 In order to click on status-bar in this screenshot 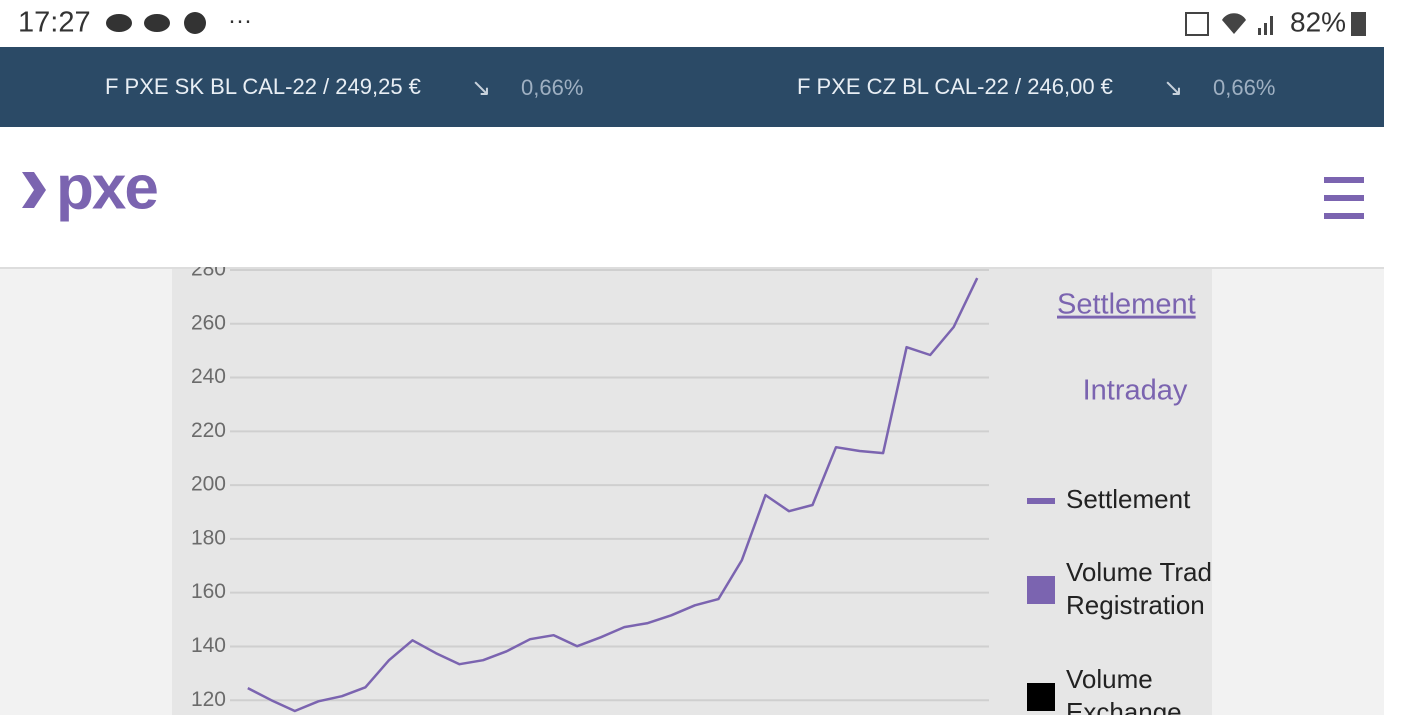, I will do `click(704, 23)`.